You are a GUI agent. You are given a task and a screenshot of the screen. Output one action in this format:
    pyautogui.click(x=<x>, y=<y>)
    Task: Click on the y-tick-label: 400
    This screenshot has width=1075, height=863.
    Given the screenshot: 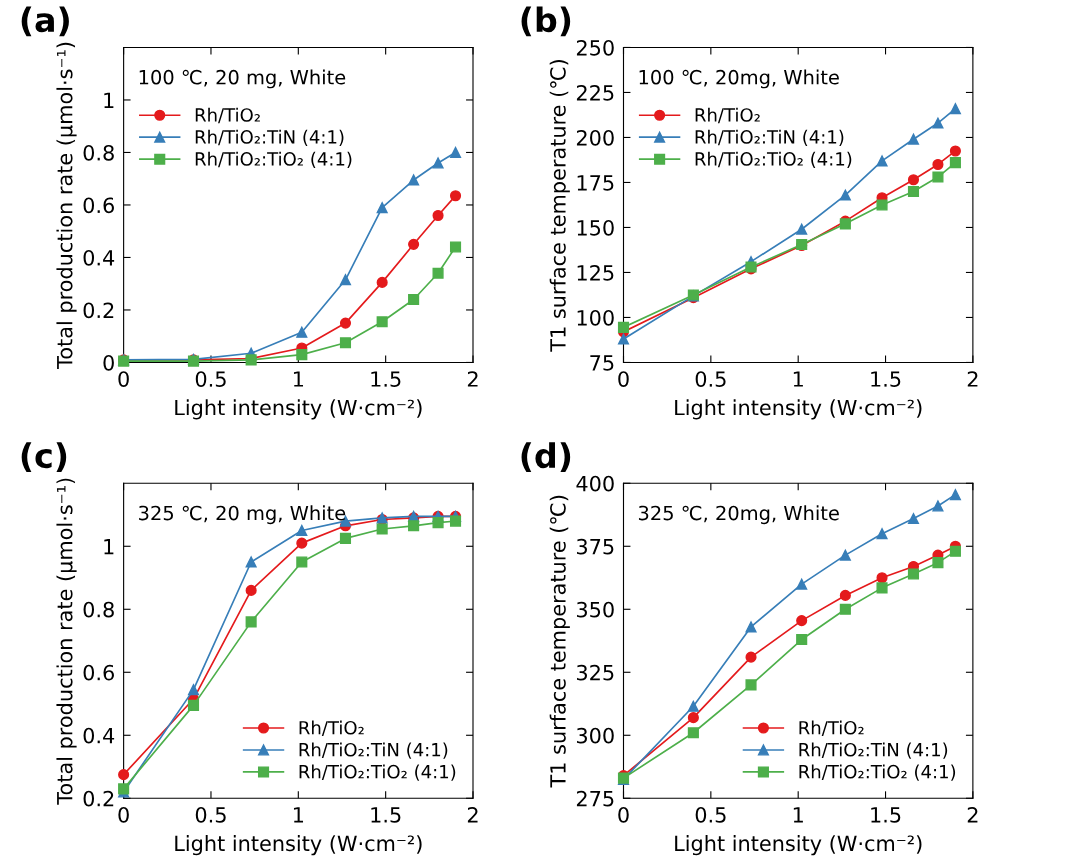 What is the action you would take?
    pyautogui.click(x=595, y=483)
    